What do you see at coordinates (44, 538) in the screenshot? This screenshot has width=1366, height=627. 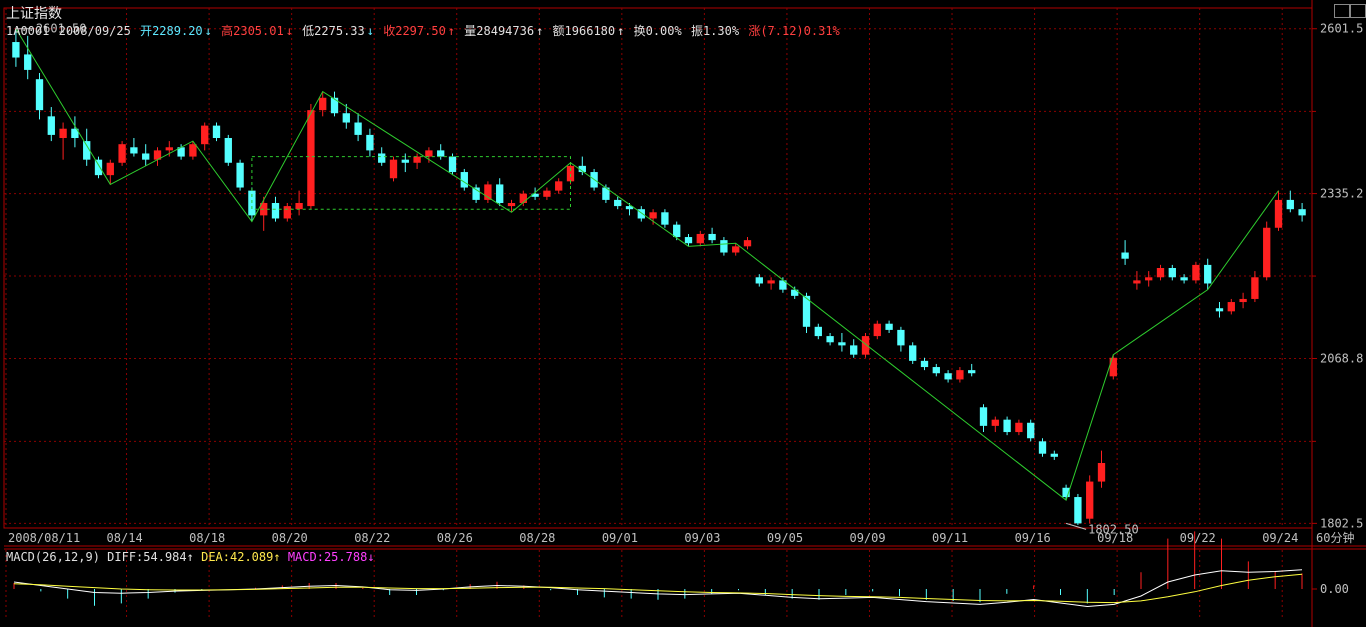 I see `x-tick-label: 2008/08/11` at bounding box center [44, 538].